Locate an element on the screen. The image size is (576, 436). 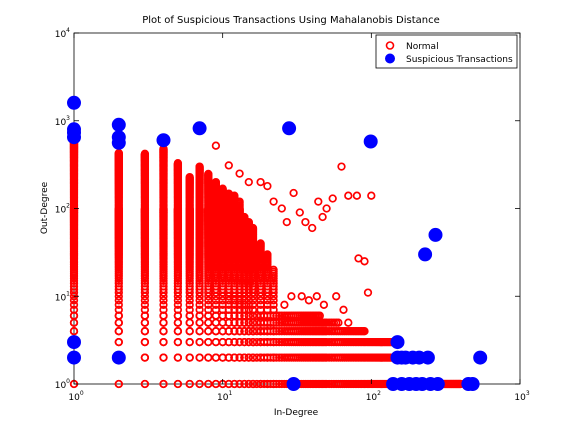
x-tick-label: 10¹ is located at coordinates (224, 396).